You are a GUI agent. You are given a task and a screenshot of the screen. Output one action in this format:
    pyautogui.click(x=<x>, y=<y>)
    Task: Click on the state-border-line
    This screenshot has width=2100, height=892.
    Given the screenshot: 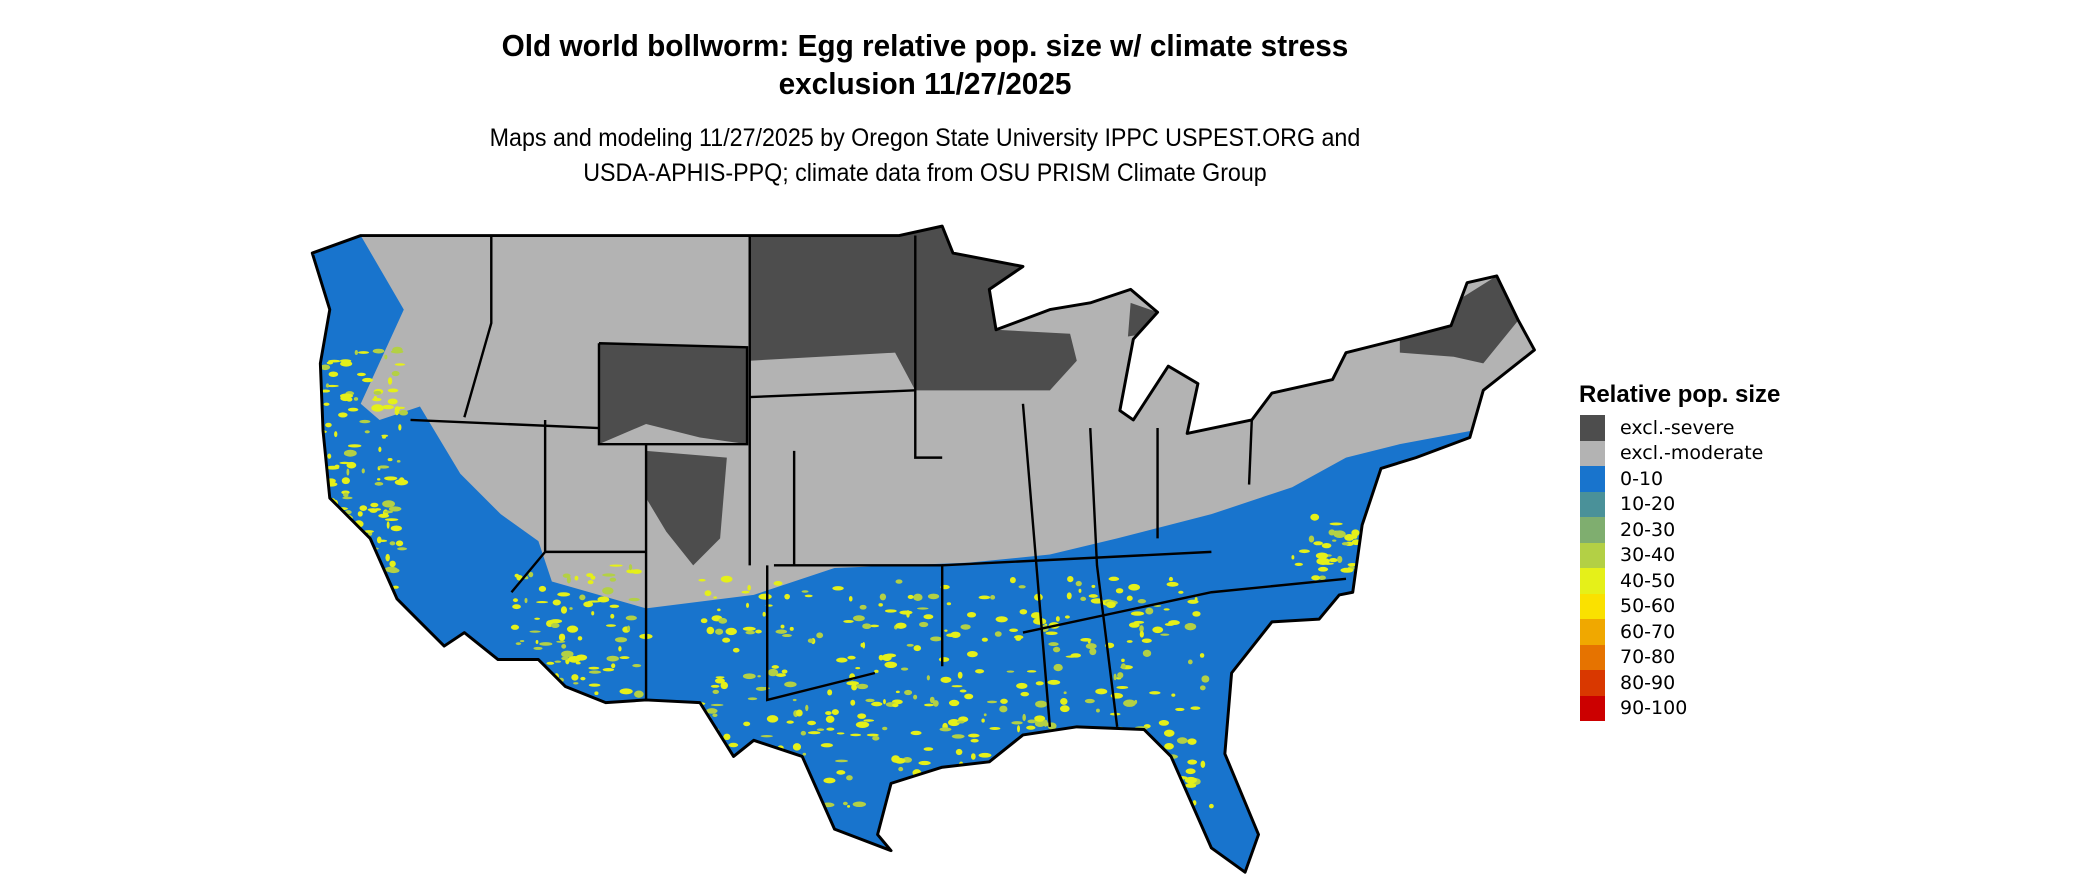 What is the action you would take?
    pyautogui.click(x=505, y=424)
    